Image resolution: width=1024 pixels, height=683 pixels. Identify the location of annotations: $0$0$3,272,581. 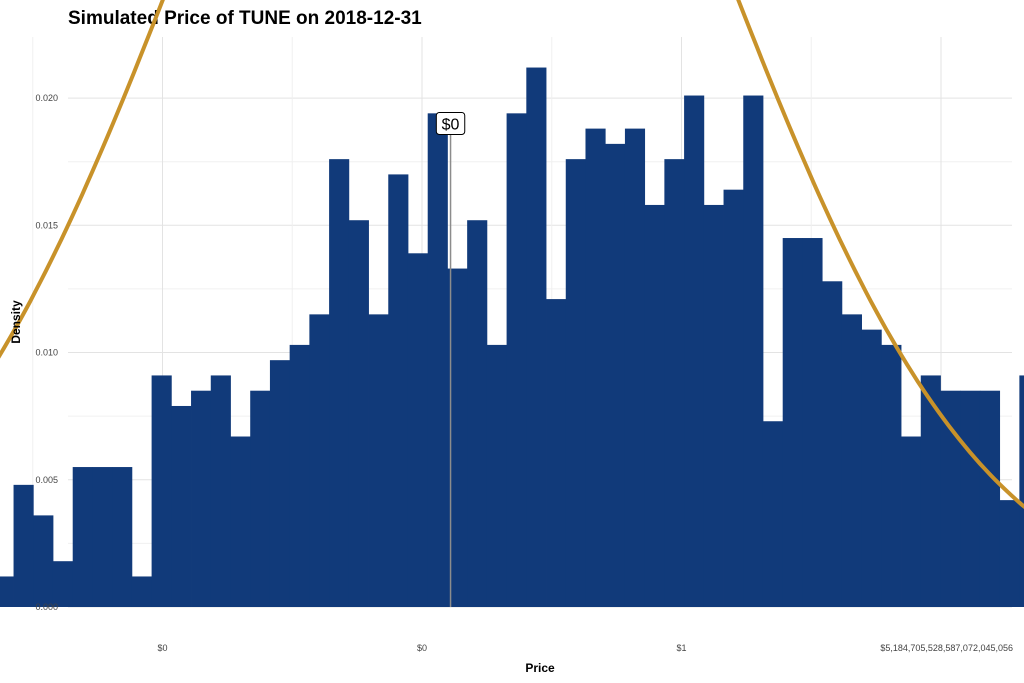
(450, 359).